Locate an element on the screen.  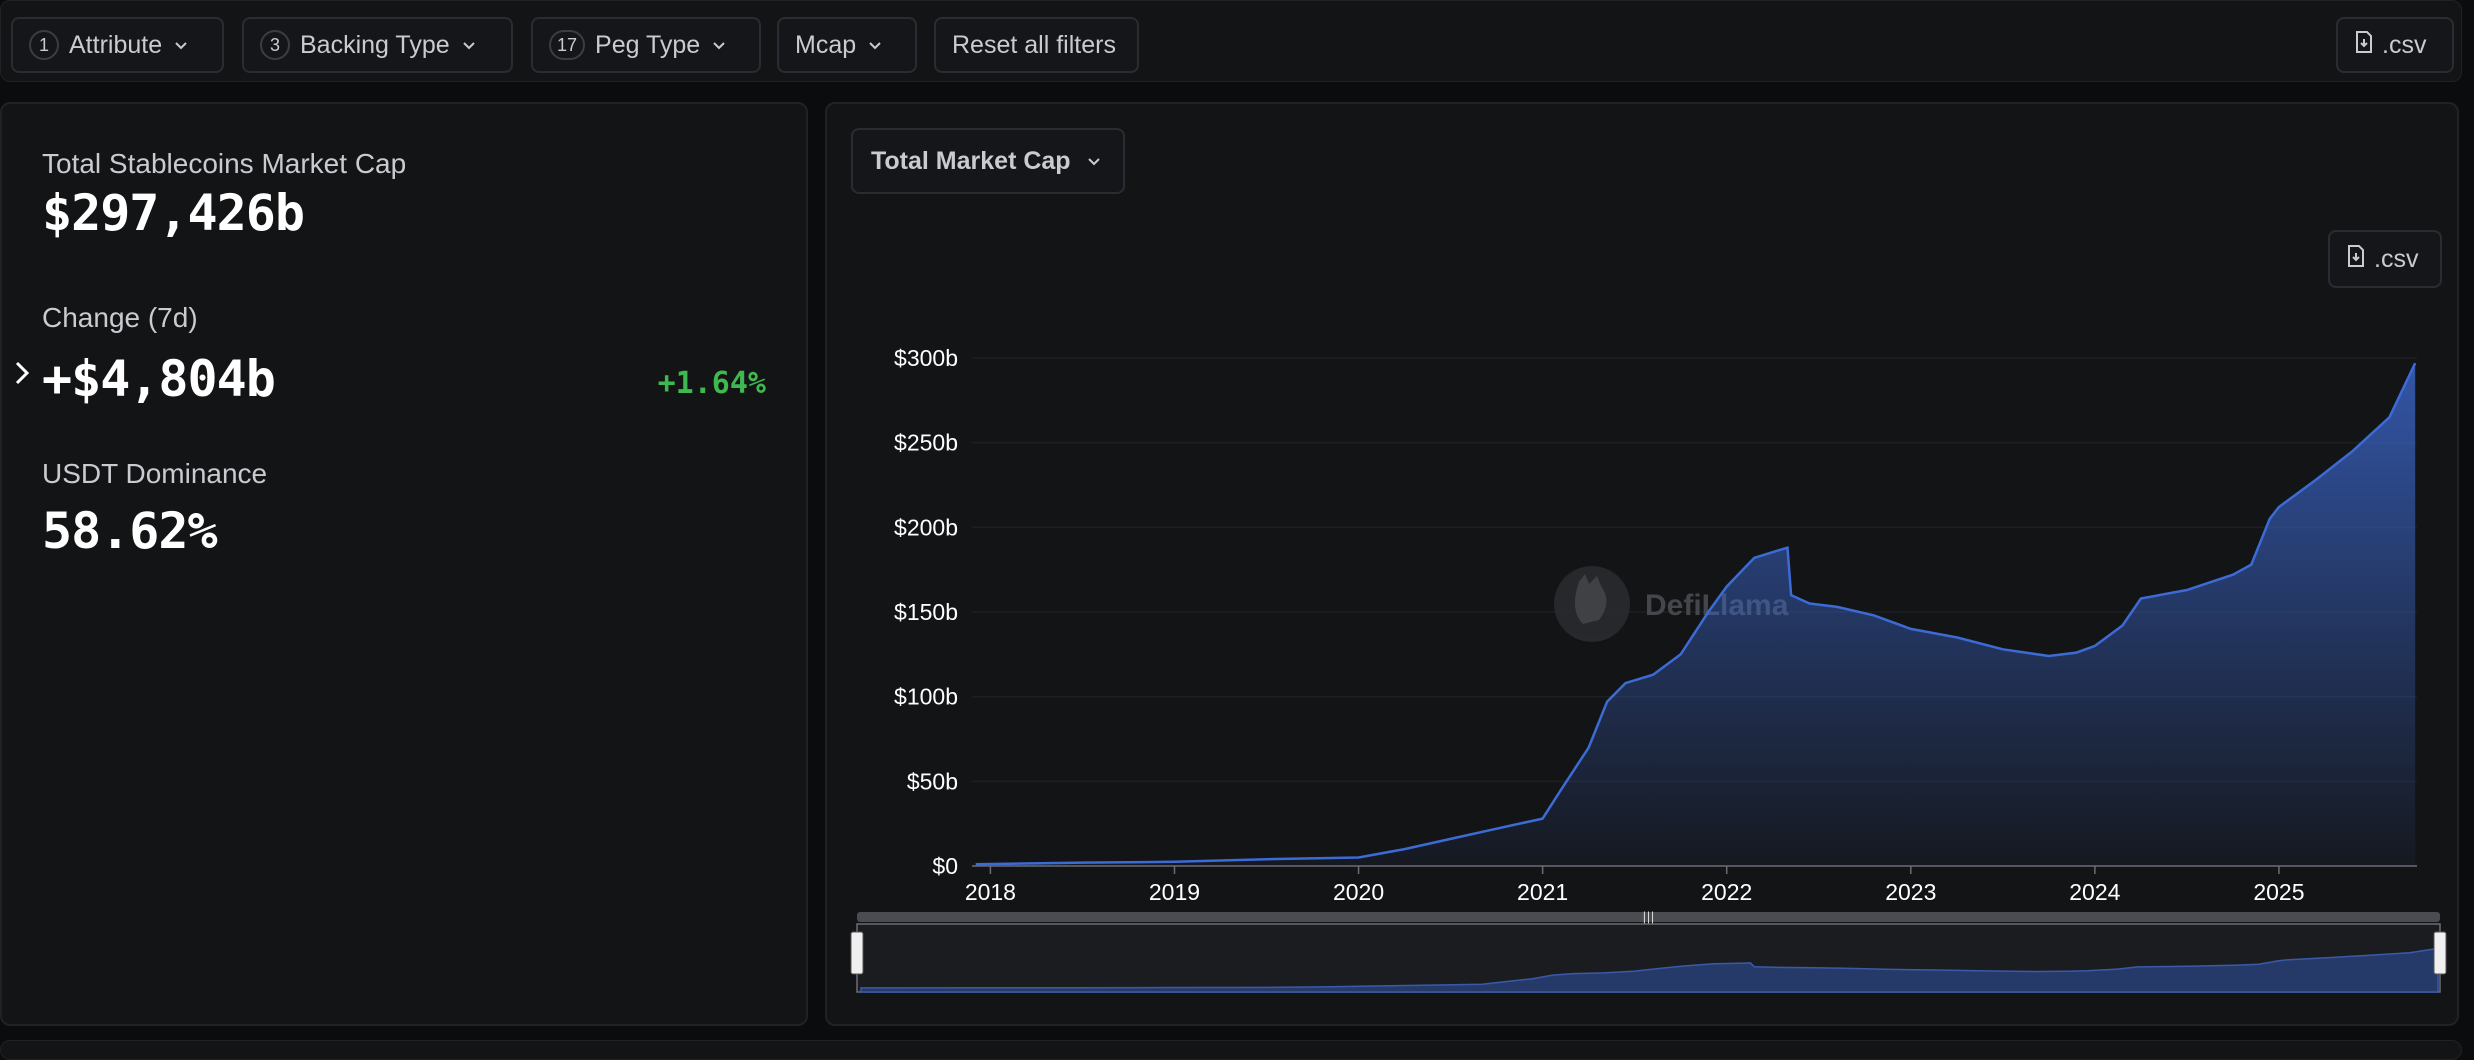
attribute-count: 1 is located at coordinates (44, 45).